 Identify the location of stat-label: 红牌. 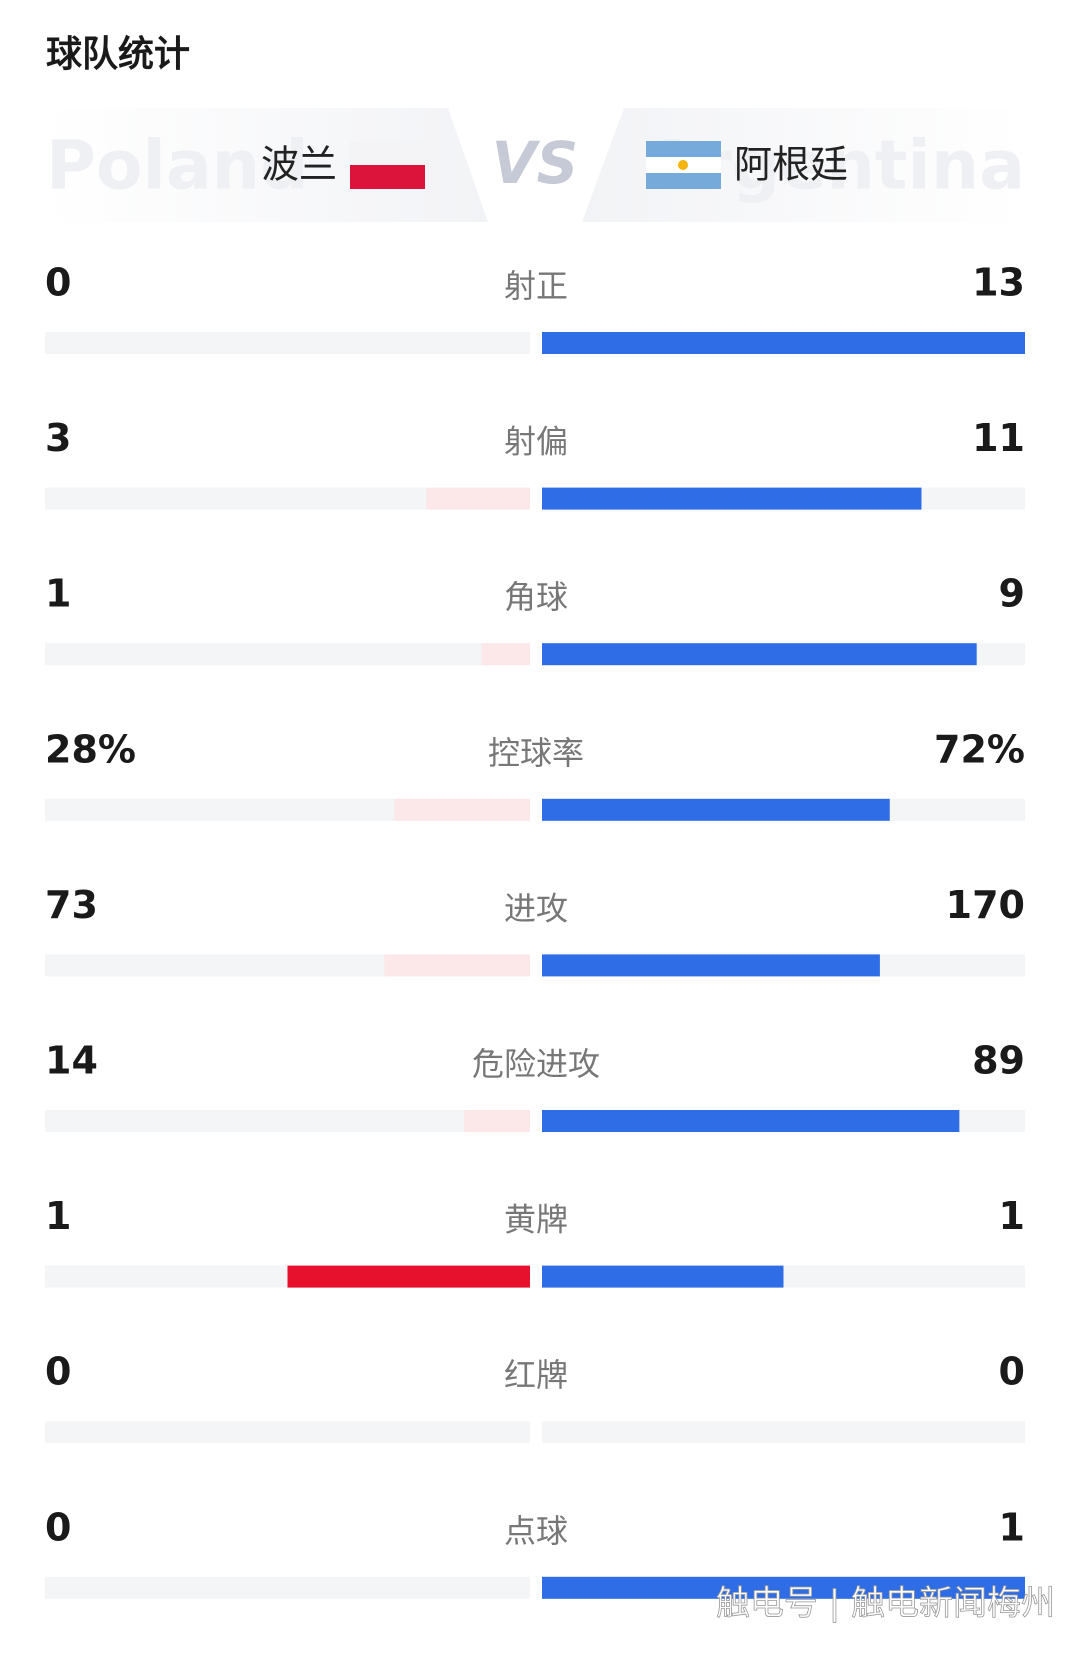
(536, 1375).